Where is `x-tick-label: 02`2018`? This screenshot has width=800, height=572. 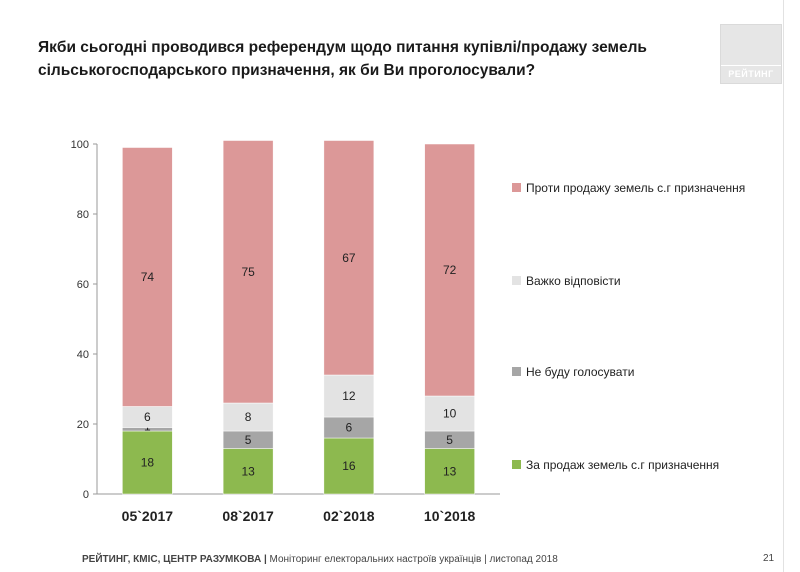
x-tick-label: 02`2018 is located at coordinates (349, 516).